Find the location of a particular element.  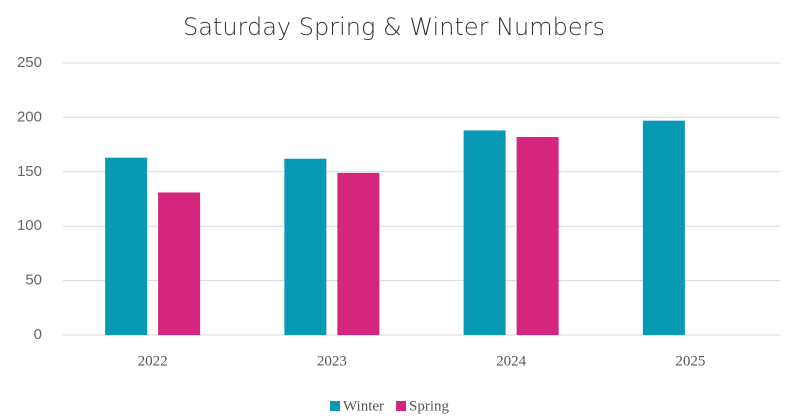

y-tick-label: 250 is located at coordinates (29, 62).